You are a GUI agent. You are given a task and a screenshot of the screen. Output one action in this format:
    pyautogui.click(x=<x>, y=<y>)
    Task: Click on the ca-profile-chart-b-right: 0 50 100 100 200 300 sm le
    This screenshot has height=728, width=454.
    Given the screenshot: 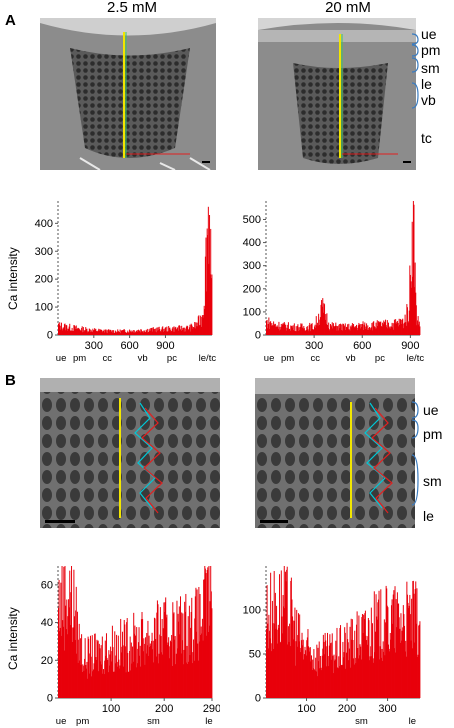 What is the action you would take?
    pyautogui.click(x=332, y=646)
    